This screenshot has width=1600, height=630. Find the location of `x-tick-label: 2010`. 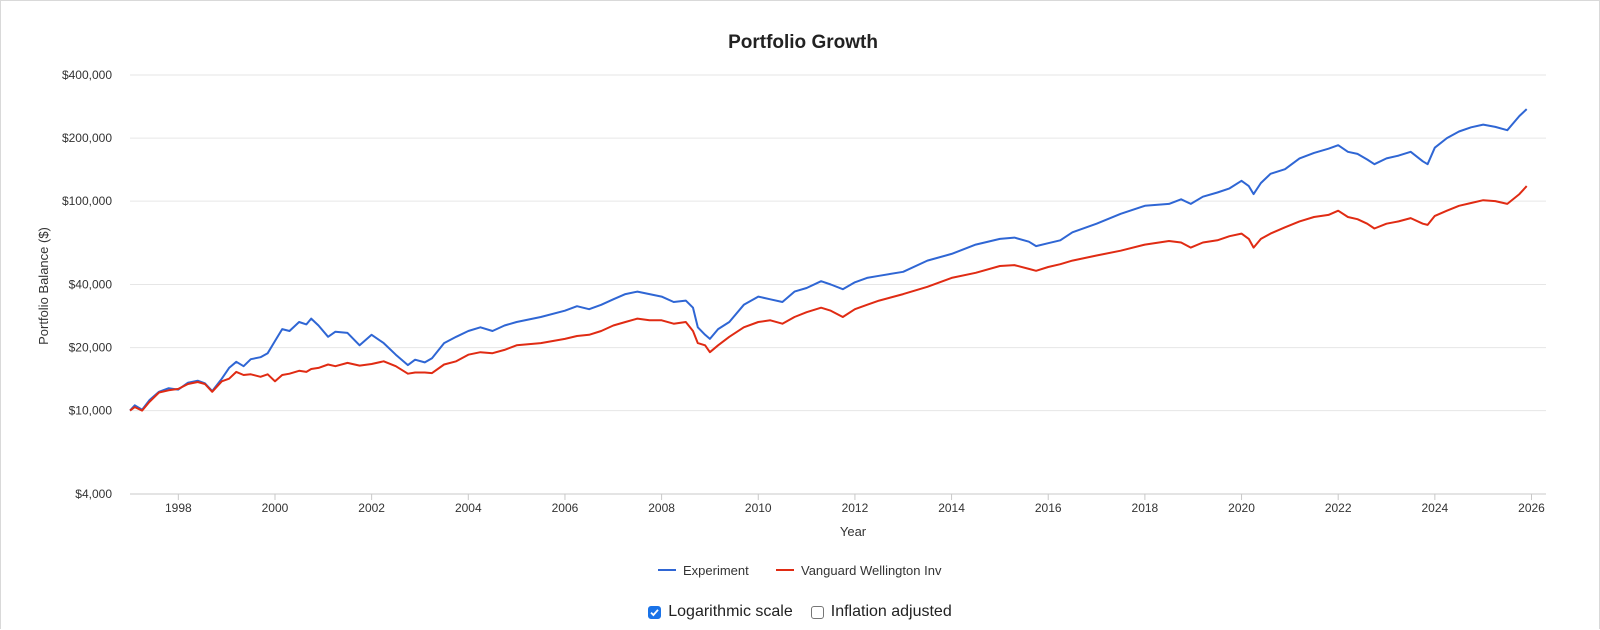

x-tick-label: 2010 is located at coordinates (758, 508).